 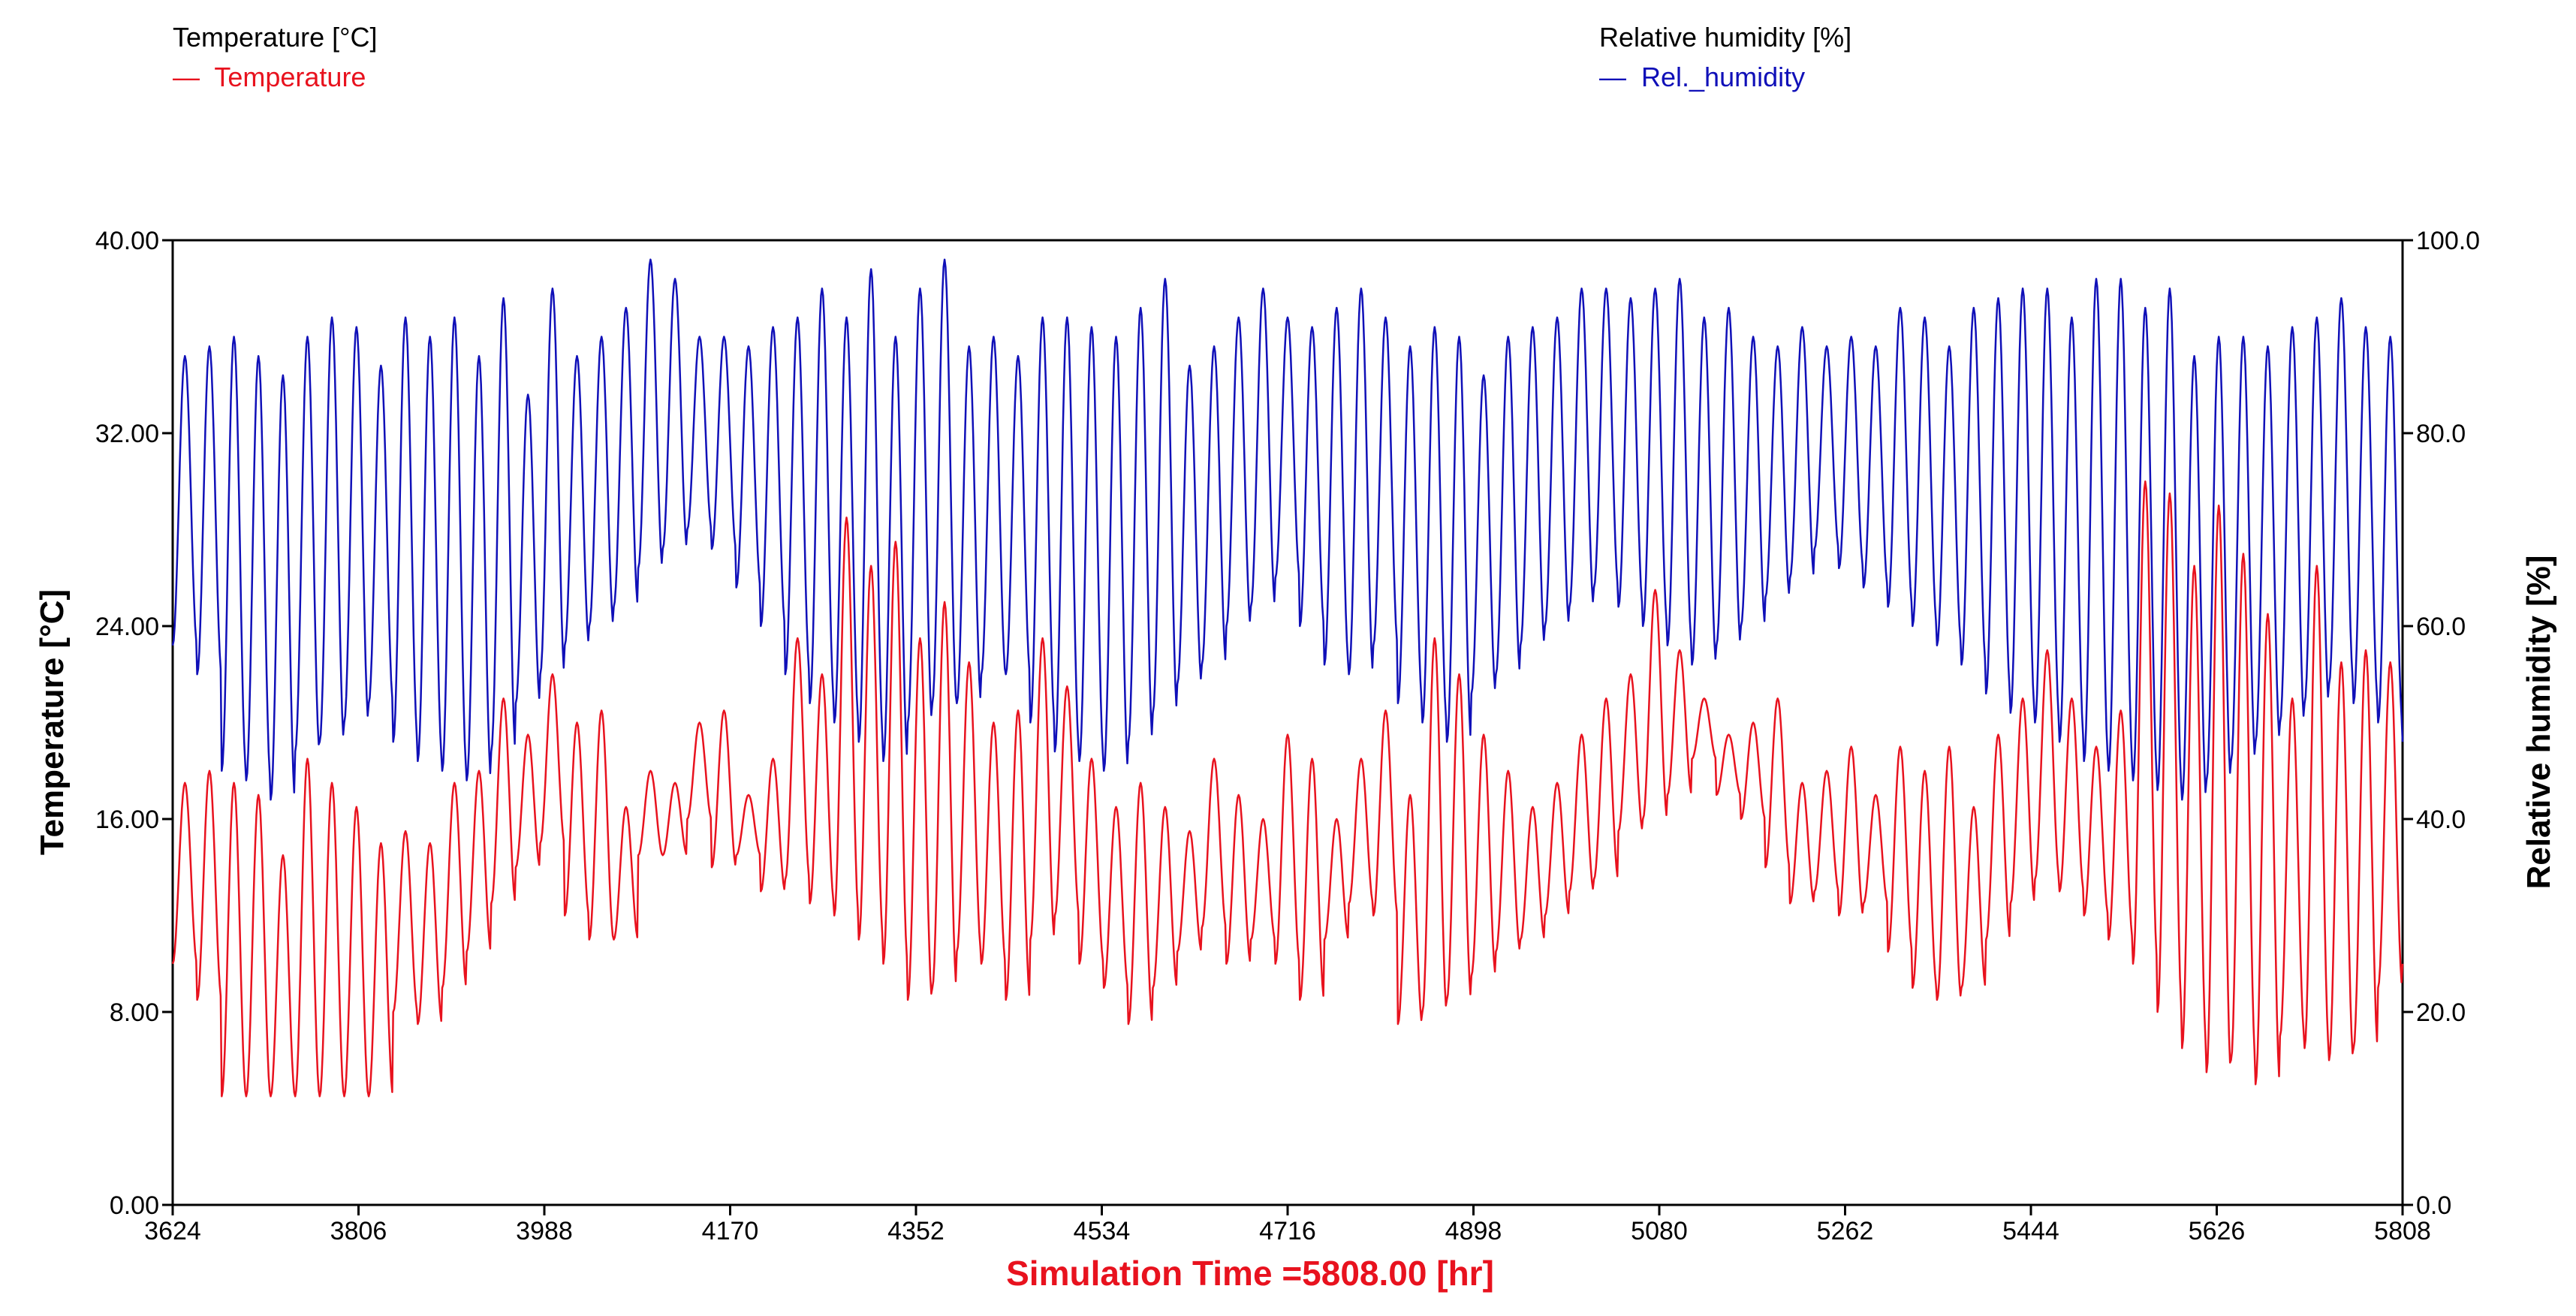 What do you see at coordinates (2433, 1206) in the screenshot?
I see `right-tick-label: 0.0` at bounding box center [2433, 1206].